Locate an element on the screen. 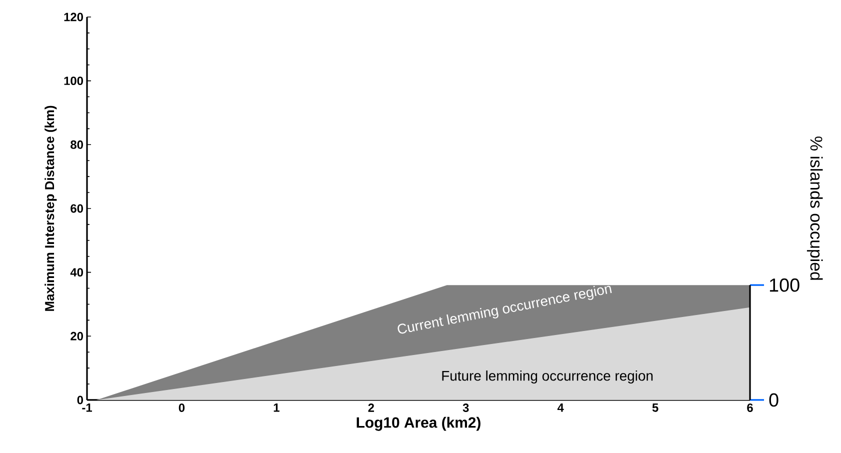  y-tick-label: 80 is located at coordinates (76, 144).